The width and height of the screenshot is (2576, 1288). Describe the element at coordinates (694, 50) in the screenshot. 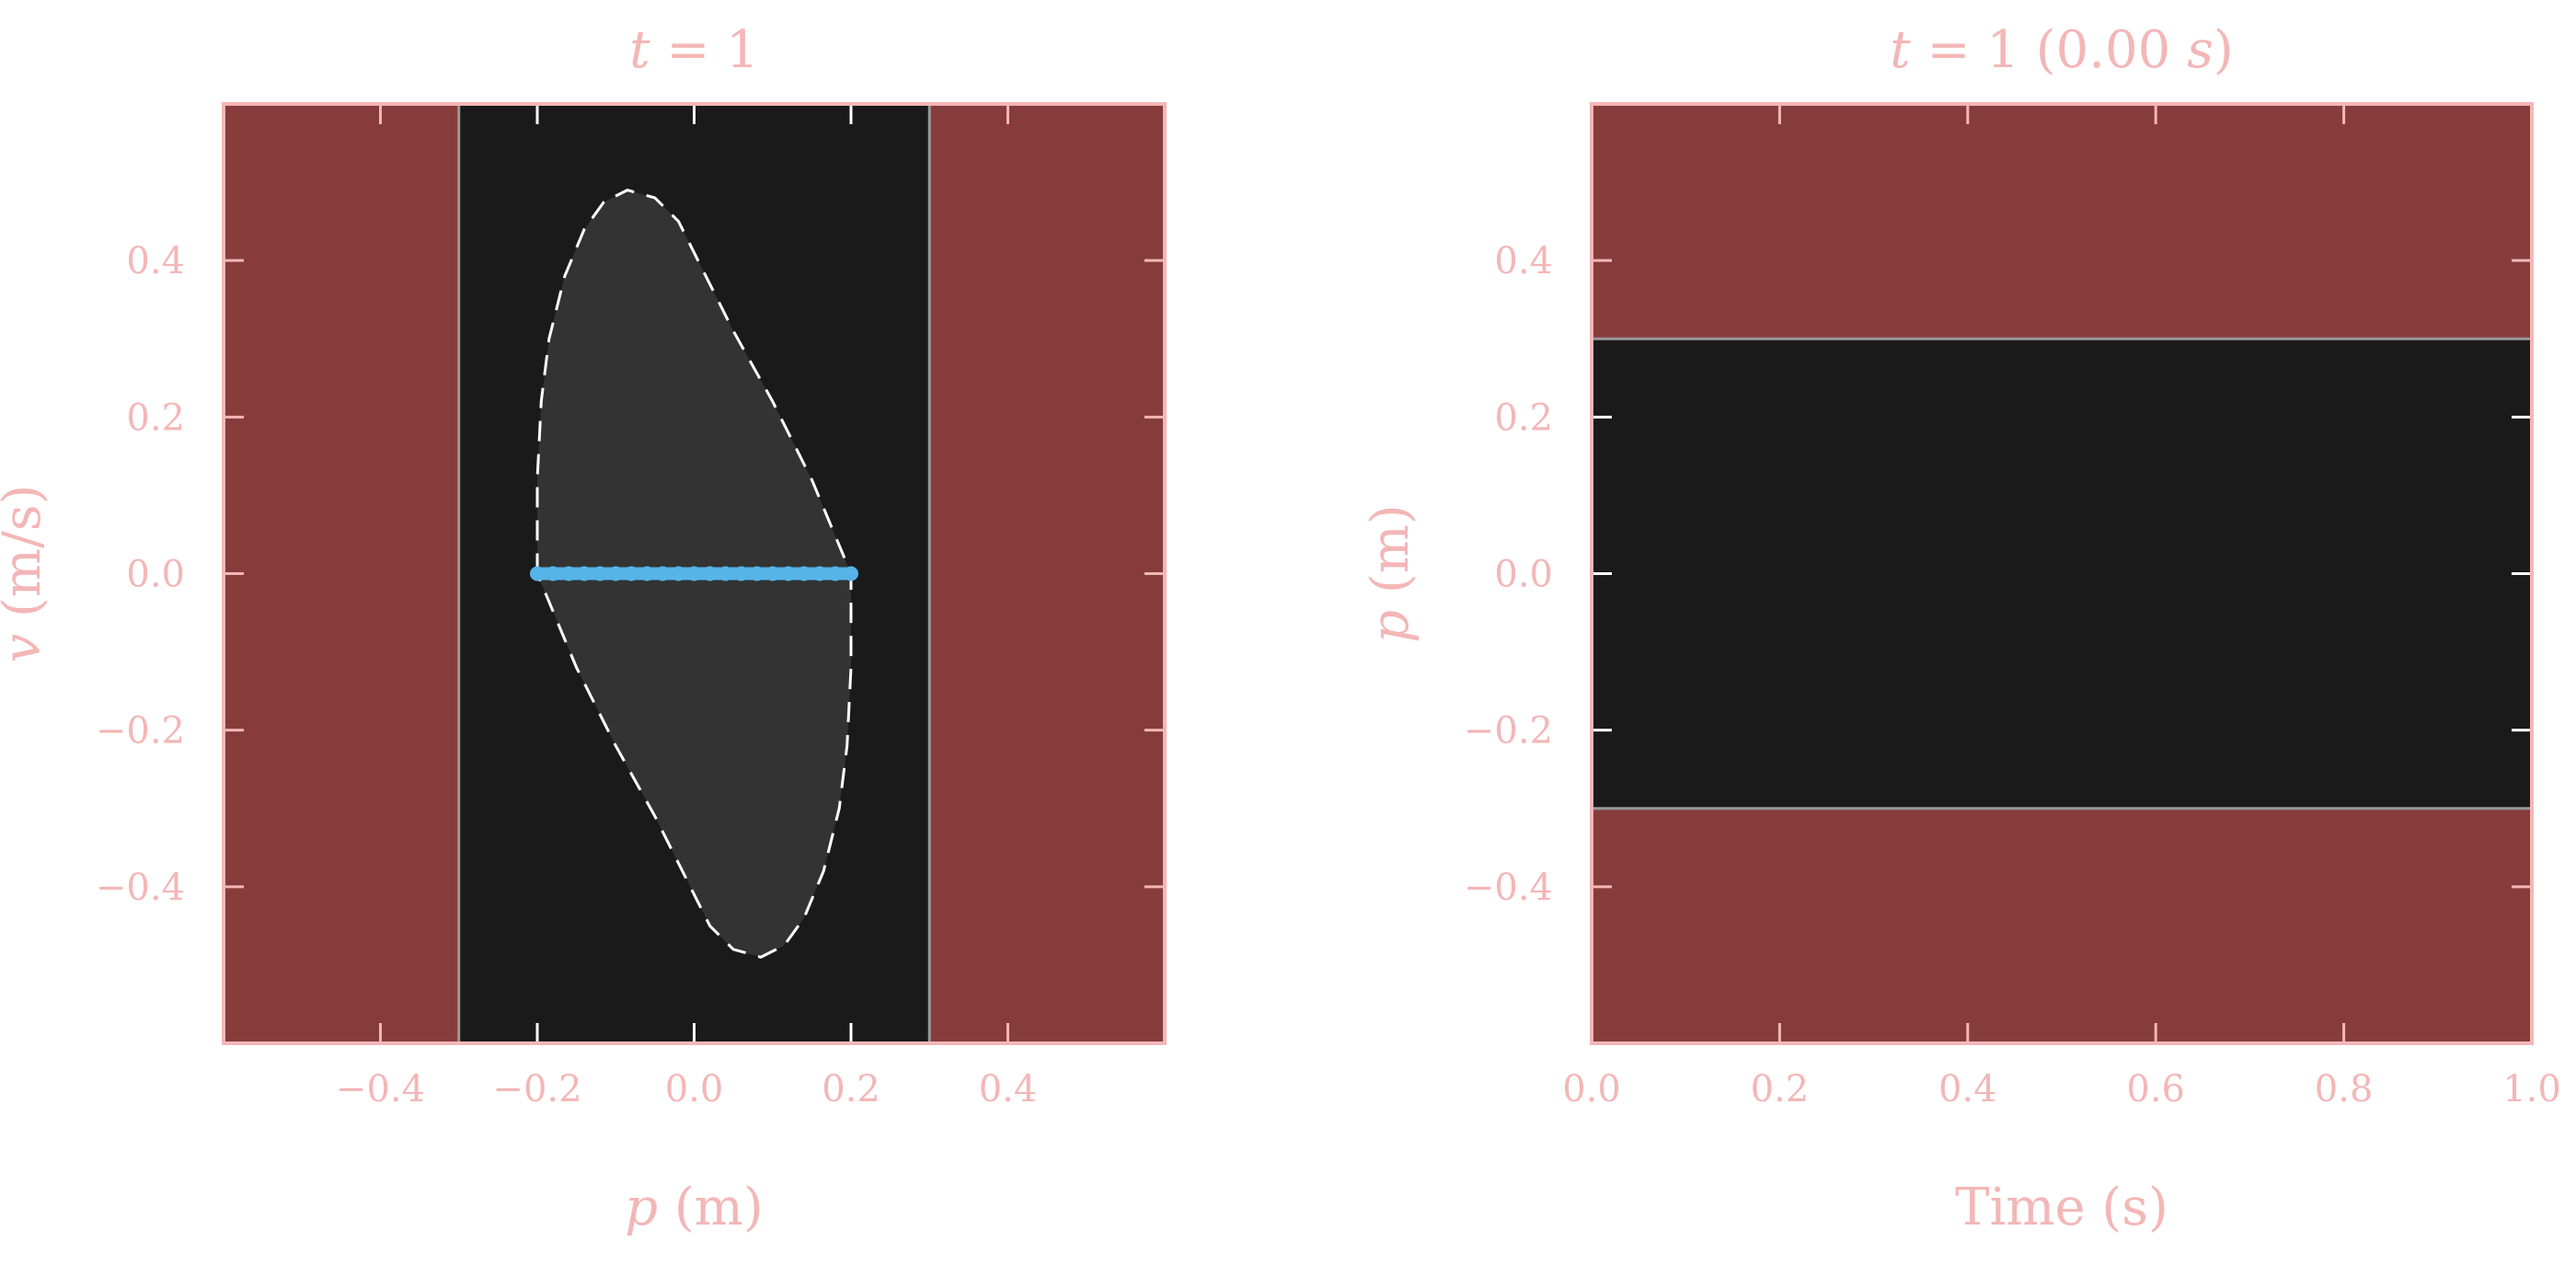

I see `chart-title: t = 1` at that location.